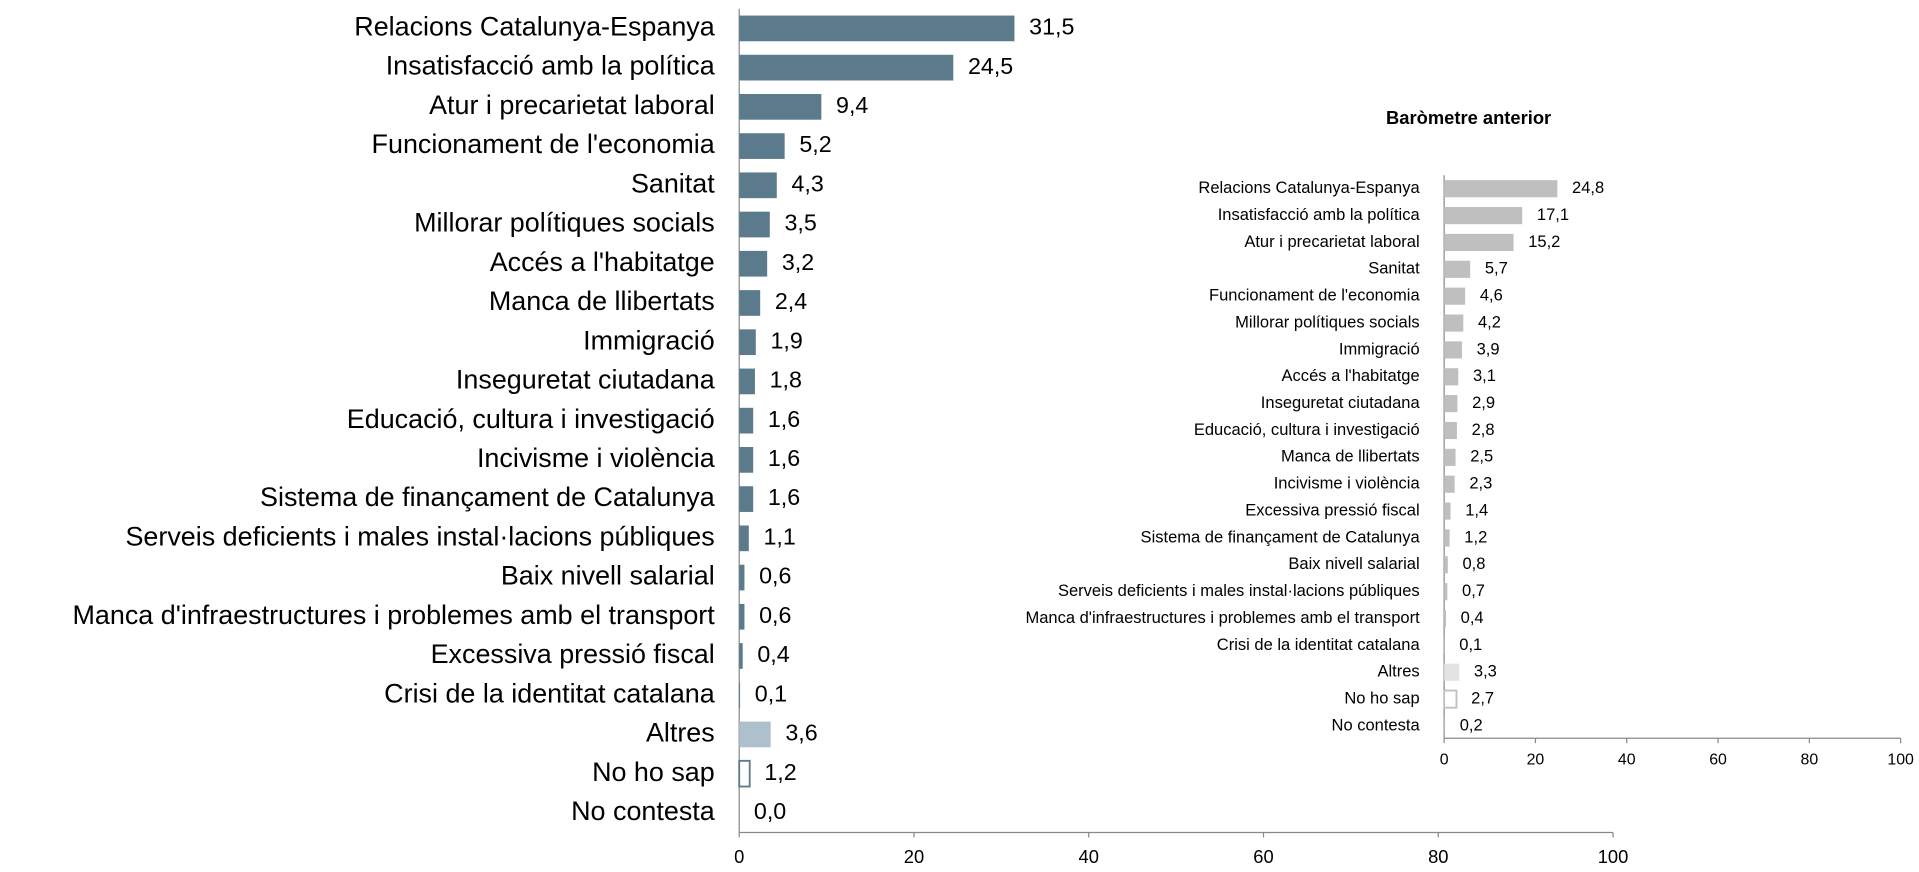 The width and height of the screenshot is (1919, 872). Describe the element at coordinates (1444, 759) in the screenshot. I see `x-tick-label: 0` at that location.